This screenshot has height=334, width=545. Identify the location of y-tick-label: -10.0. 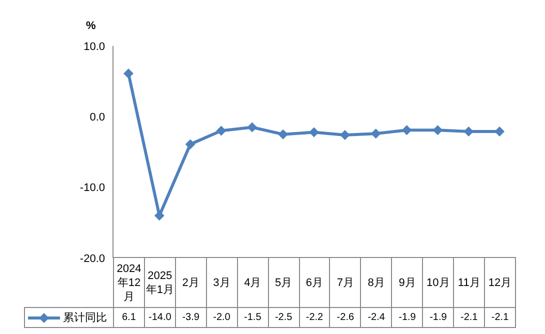
(92, 188).